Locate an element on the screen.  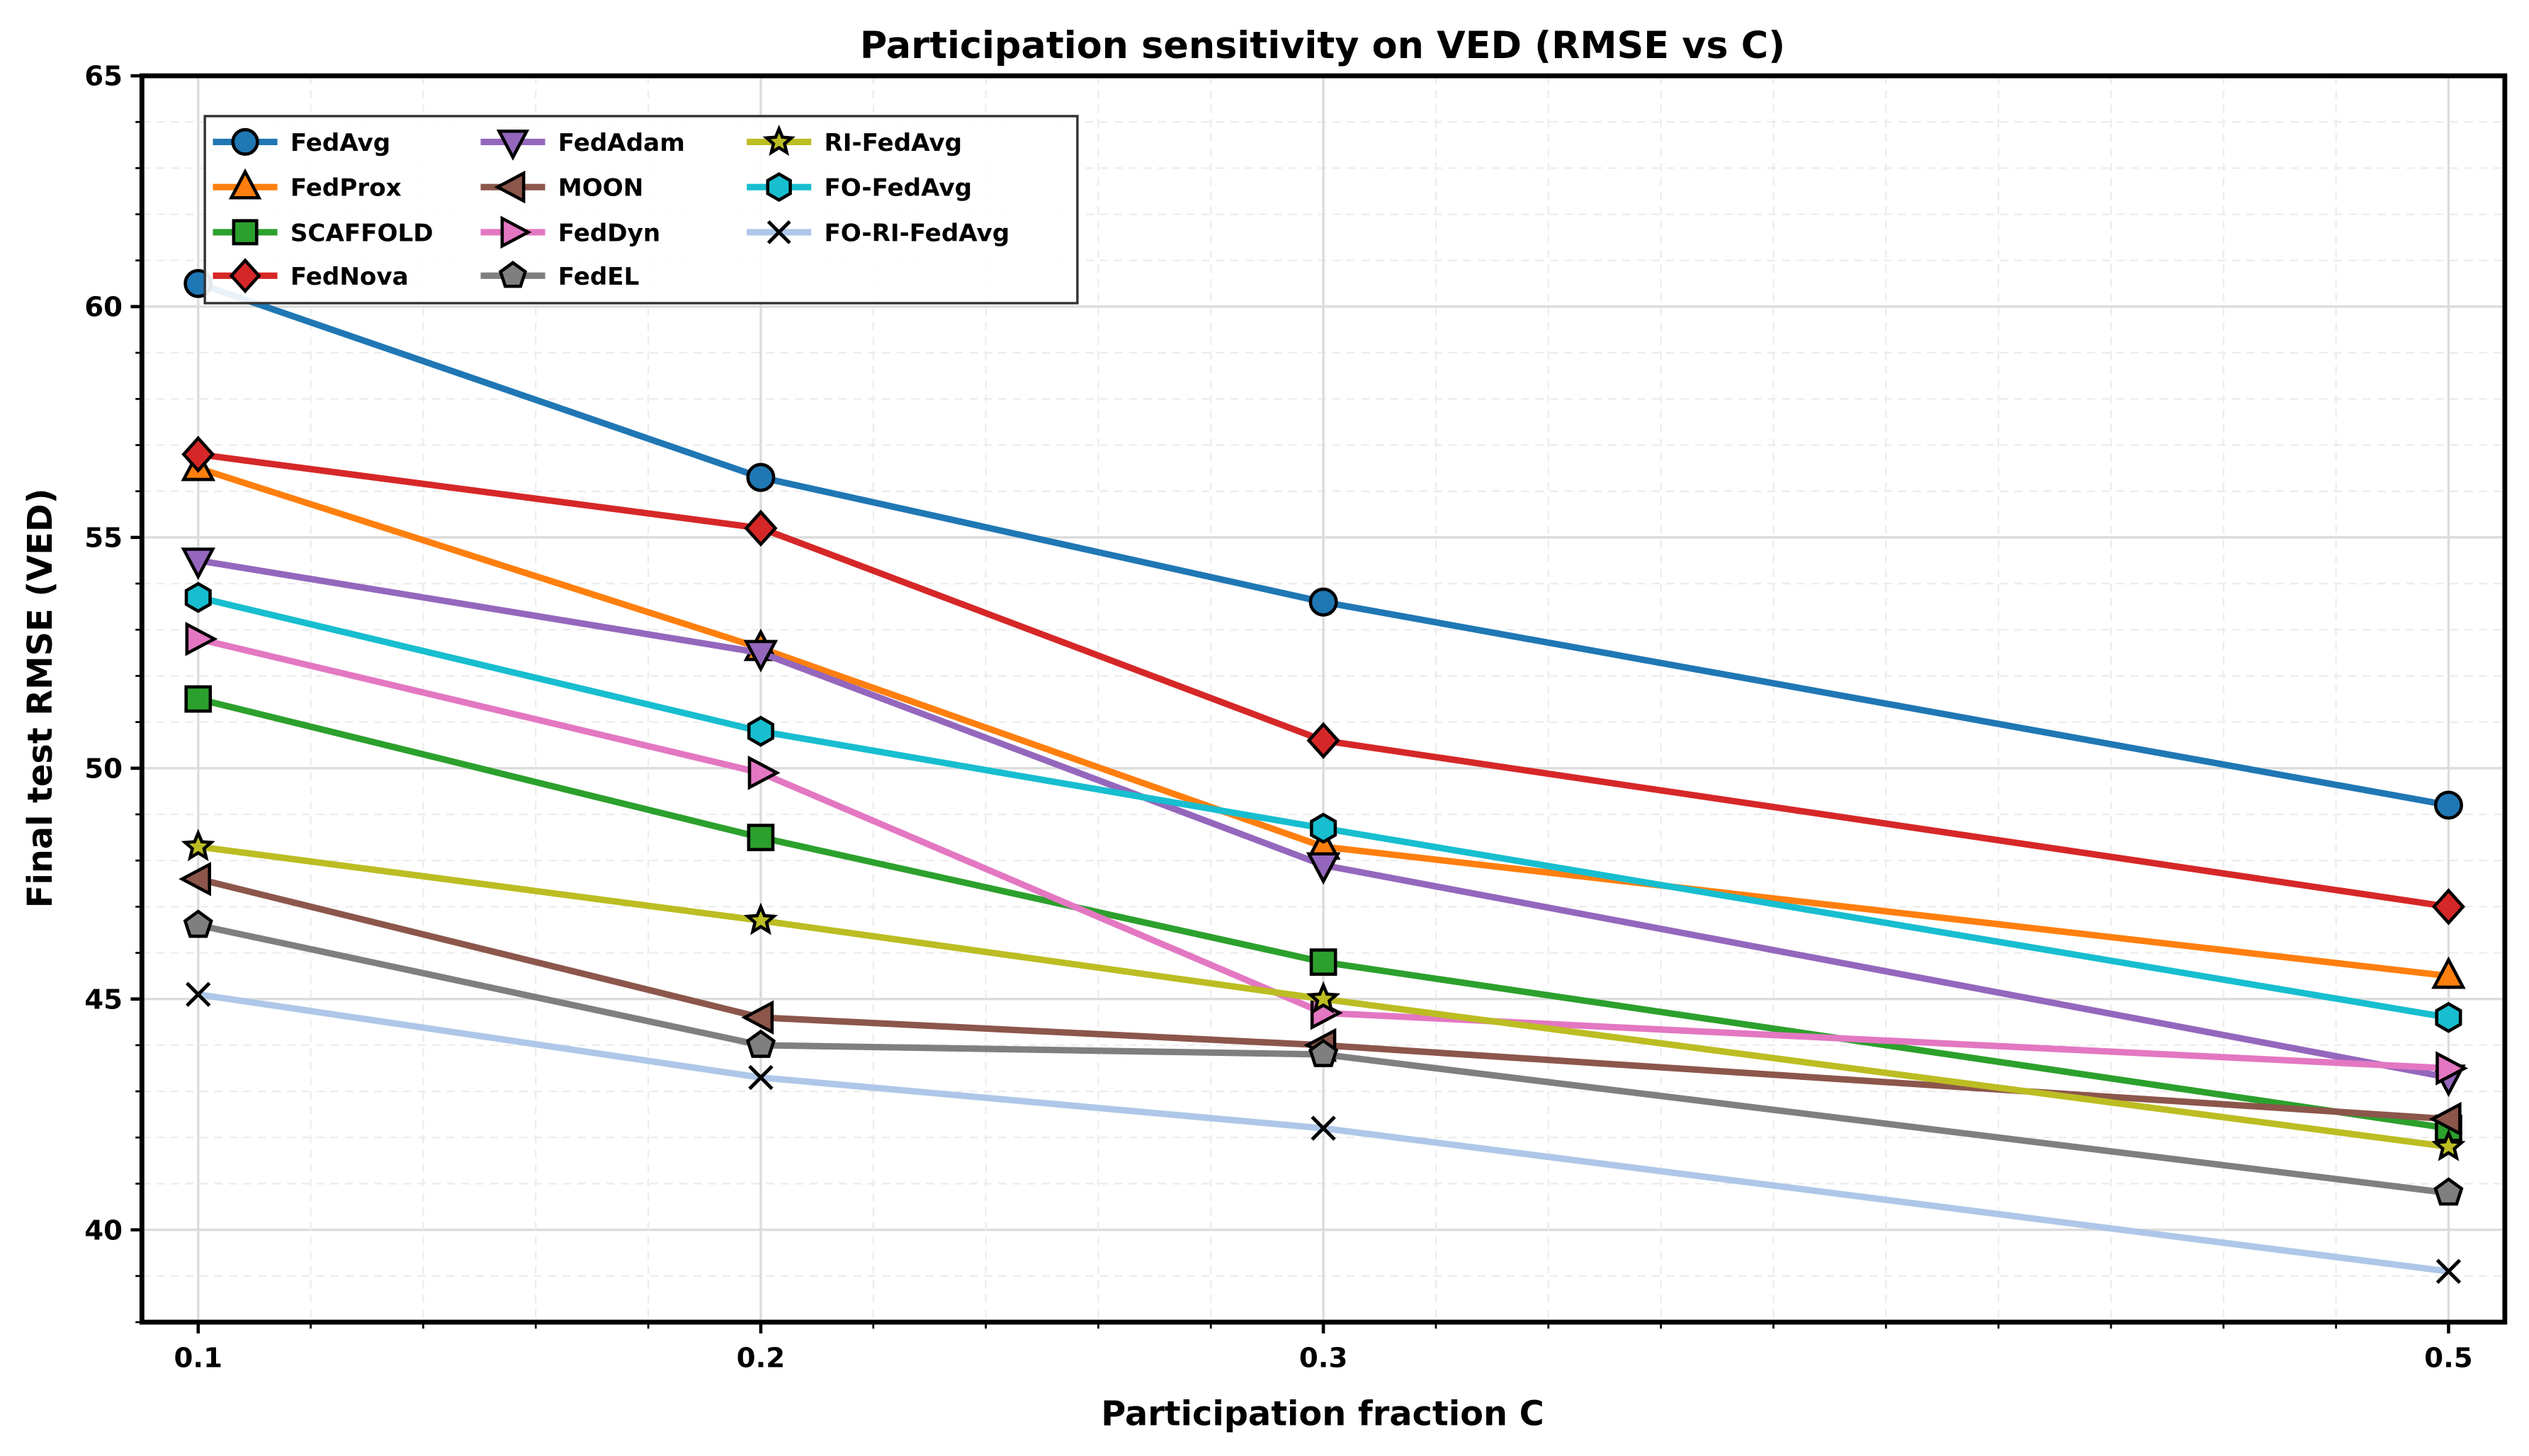
legend-frame is located at coordinates (641, 210).